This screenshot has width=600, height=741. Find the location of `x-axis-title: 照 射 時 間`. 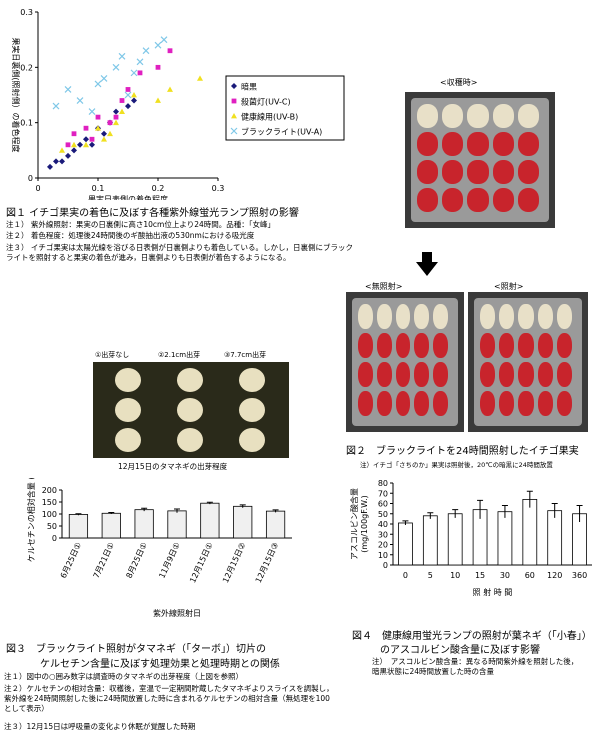

x-axis-title: 照 射 時 間 is located at coordinates (493, 592).